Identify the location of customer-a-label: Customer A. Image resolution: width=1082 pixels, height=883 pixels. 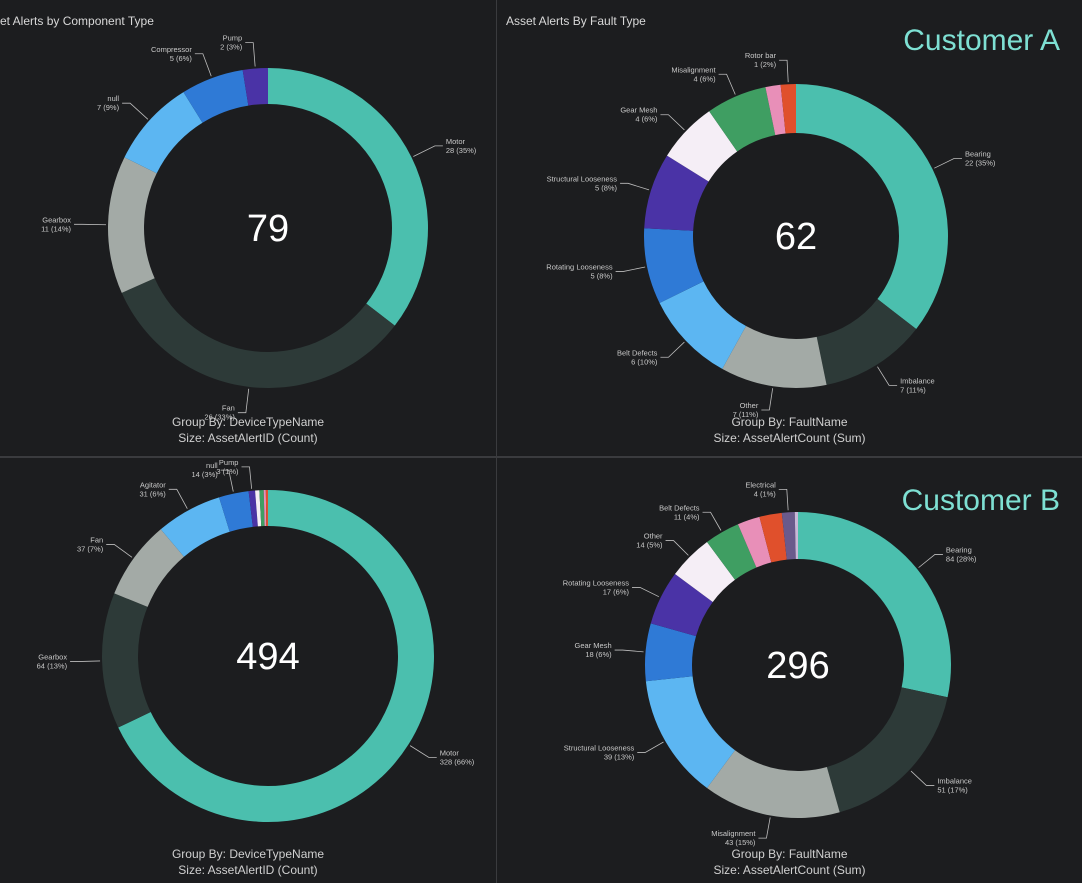
(981, 40).